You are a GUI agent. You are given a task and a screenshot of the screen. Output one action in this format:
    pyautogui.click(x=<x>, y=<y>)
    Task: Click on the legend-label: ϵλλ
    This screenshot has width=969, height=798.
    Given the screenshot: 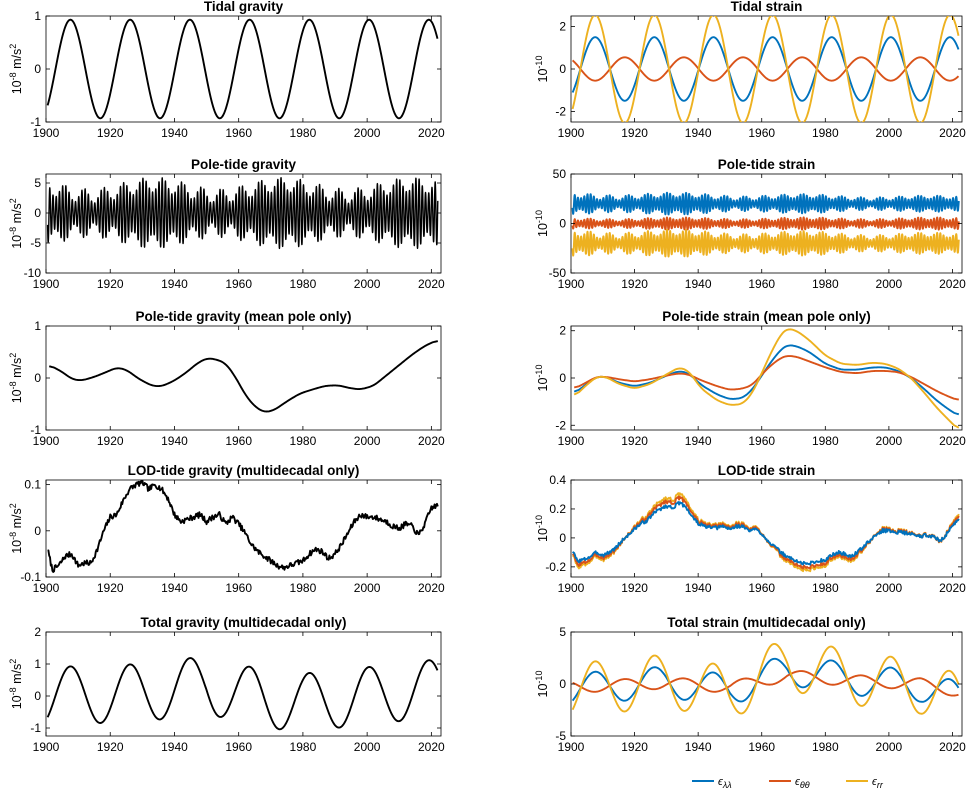 What is the action you would take?
    pyautogui.click(x=725, y=783)
    